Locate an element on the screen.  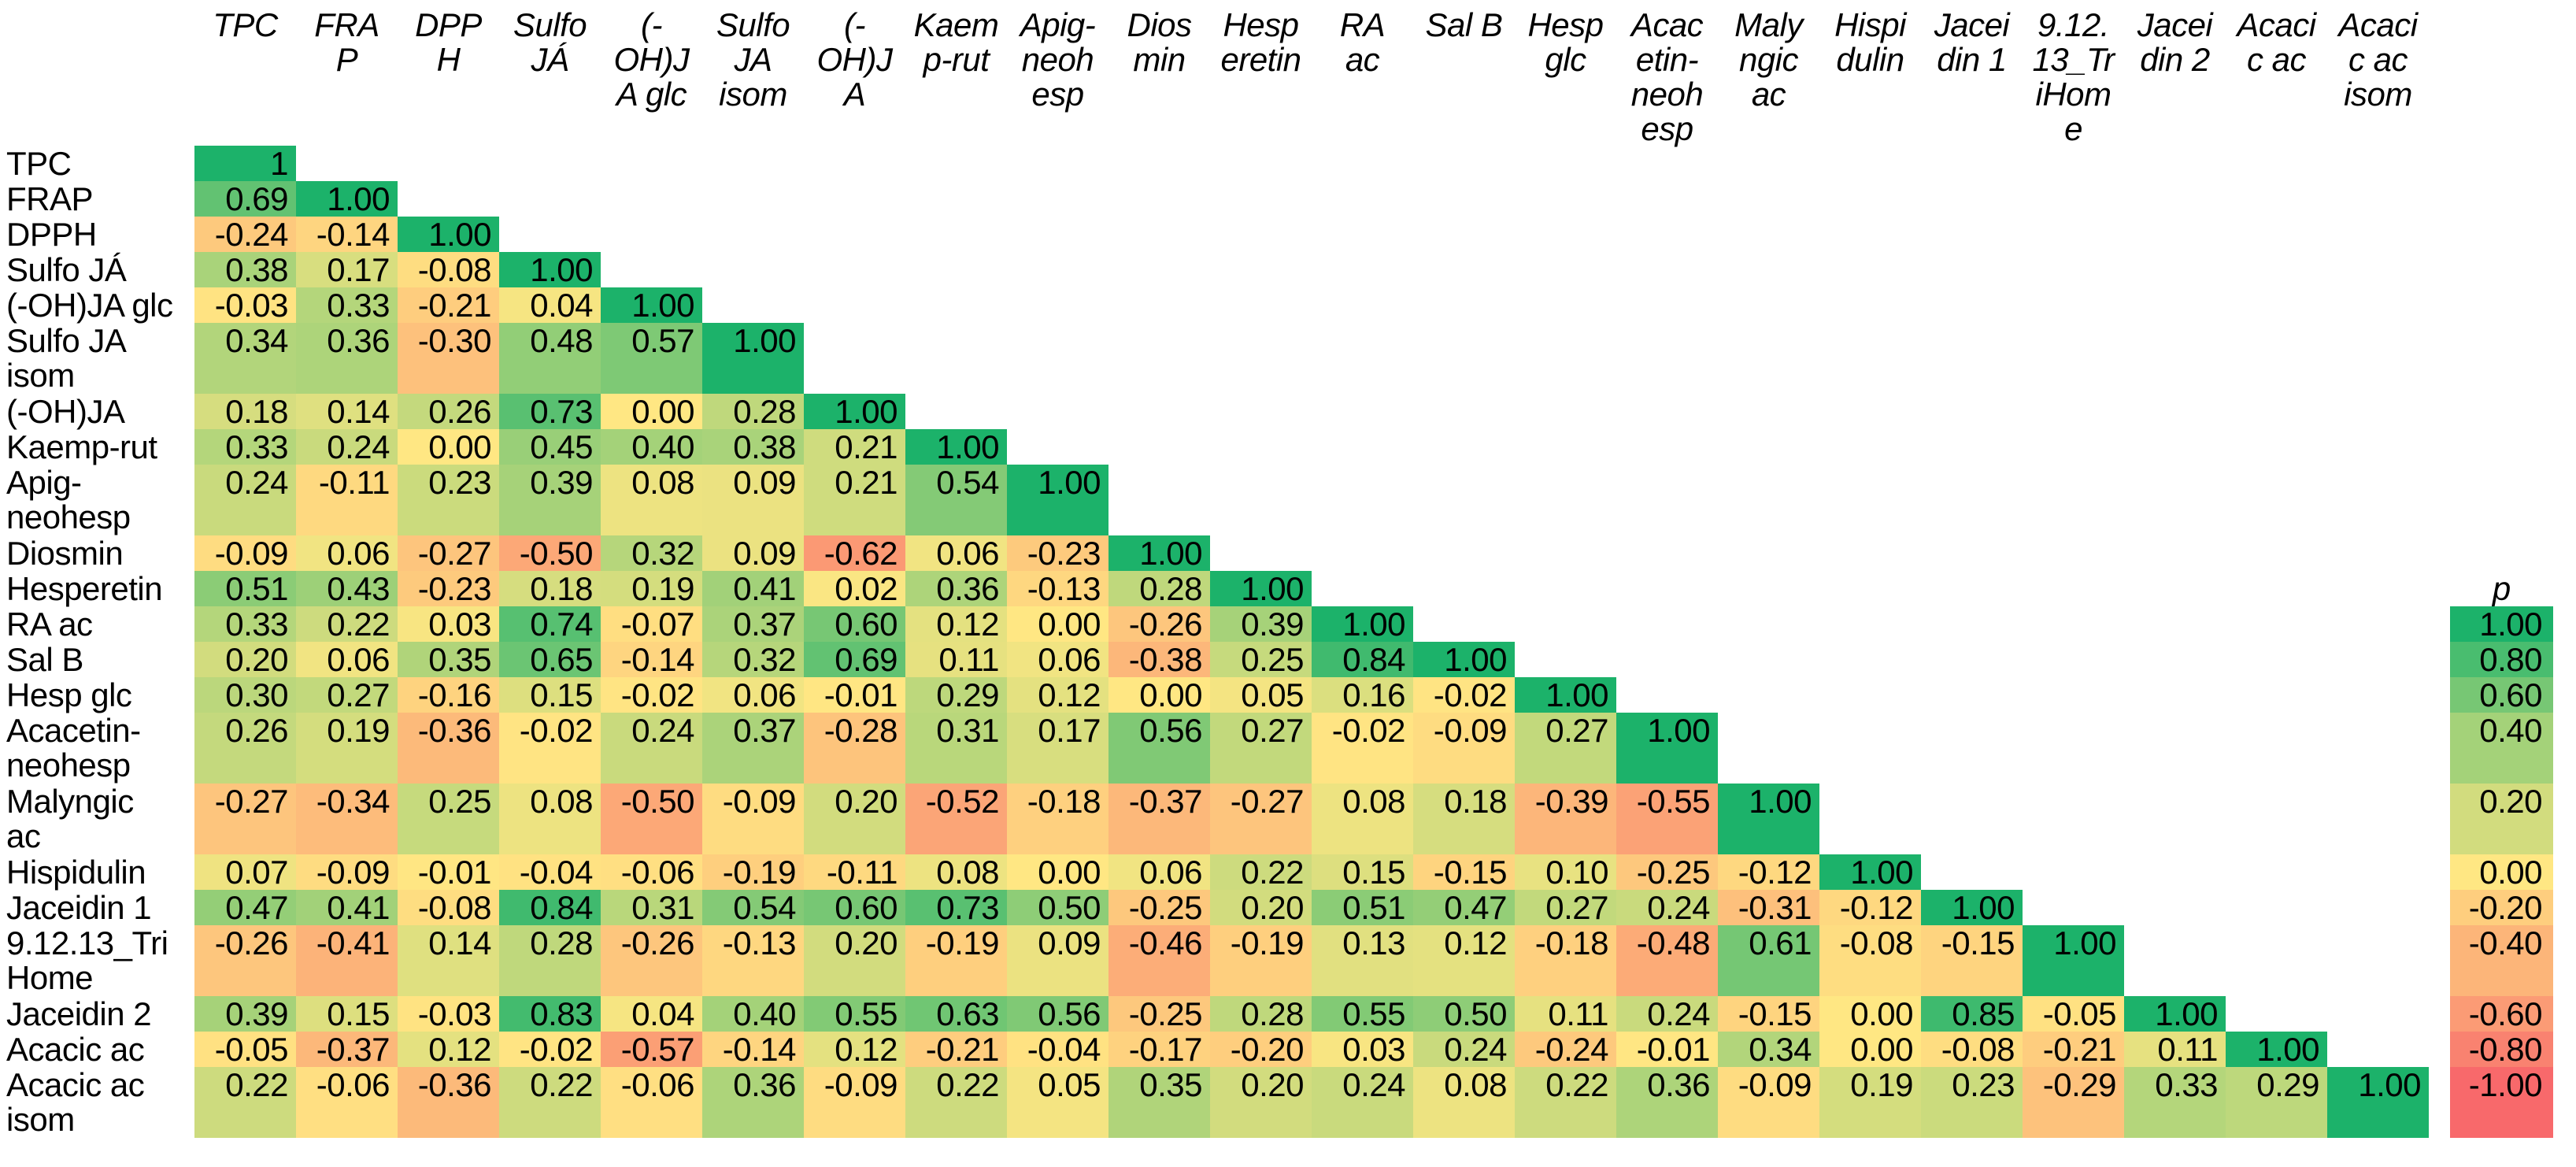
matrix-cell: -0.23 is located at coordinates (448, 588).